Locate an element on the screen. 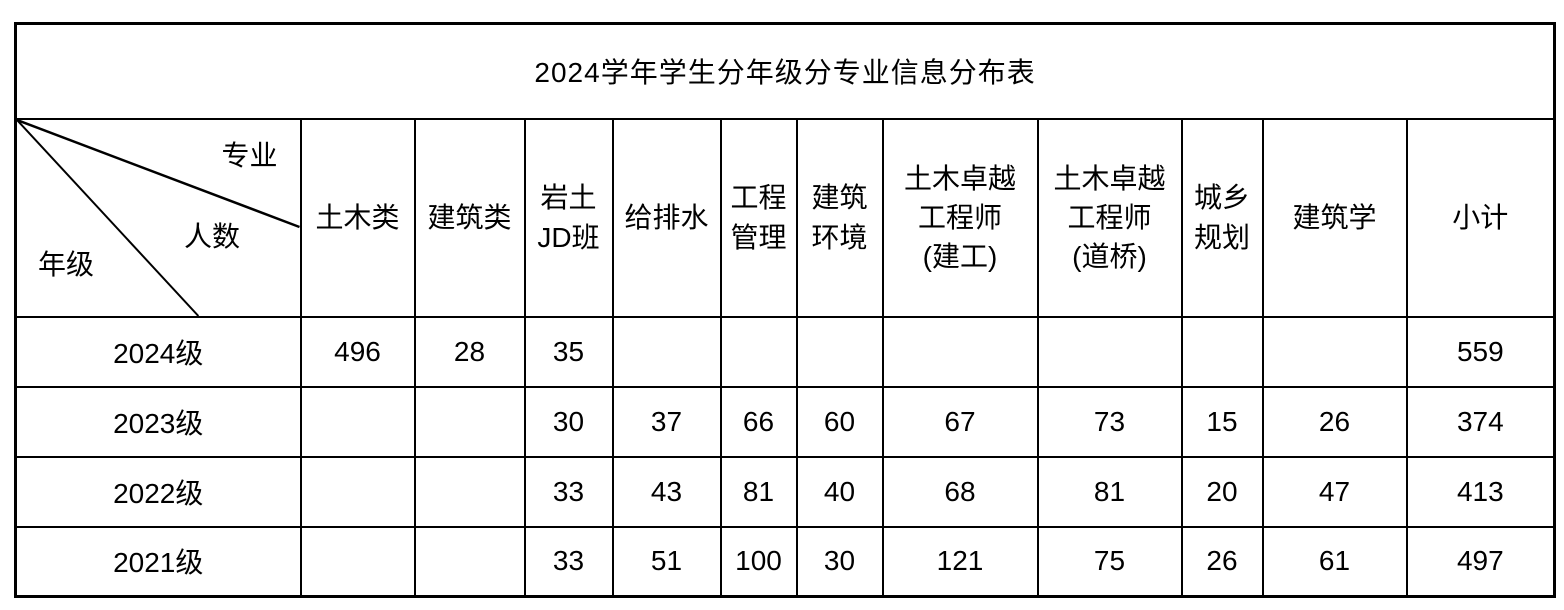  data-cell: 35 is located at coordinates (568, 351).